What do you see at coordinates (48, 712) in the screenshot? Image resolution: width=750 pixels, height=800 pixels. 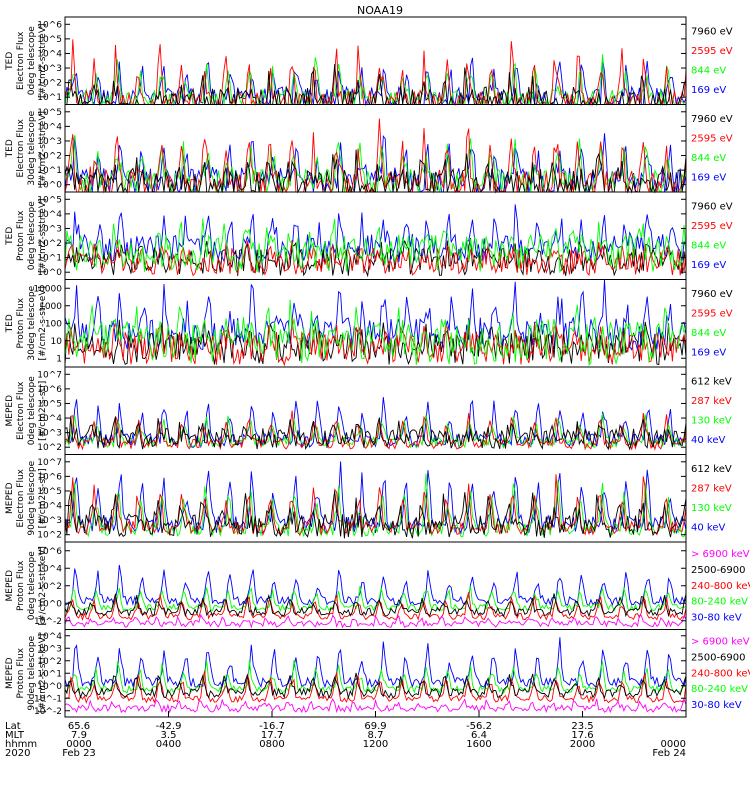 I see `y-tick-label: 10^-2` at bounding box center [48, 712].